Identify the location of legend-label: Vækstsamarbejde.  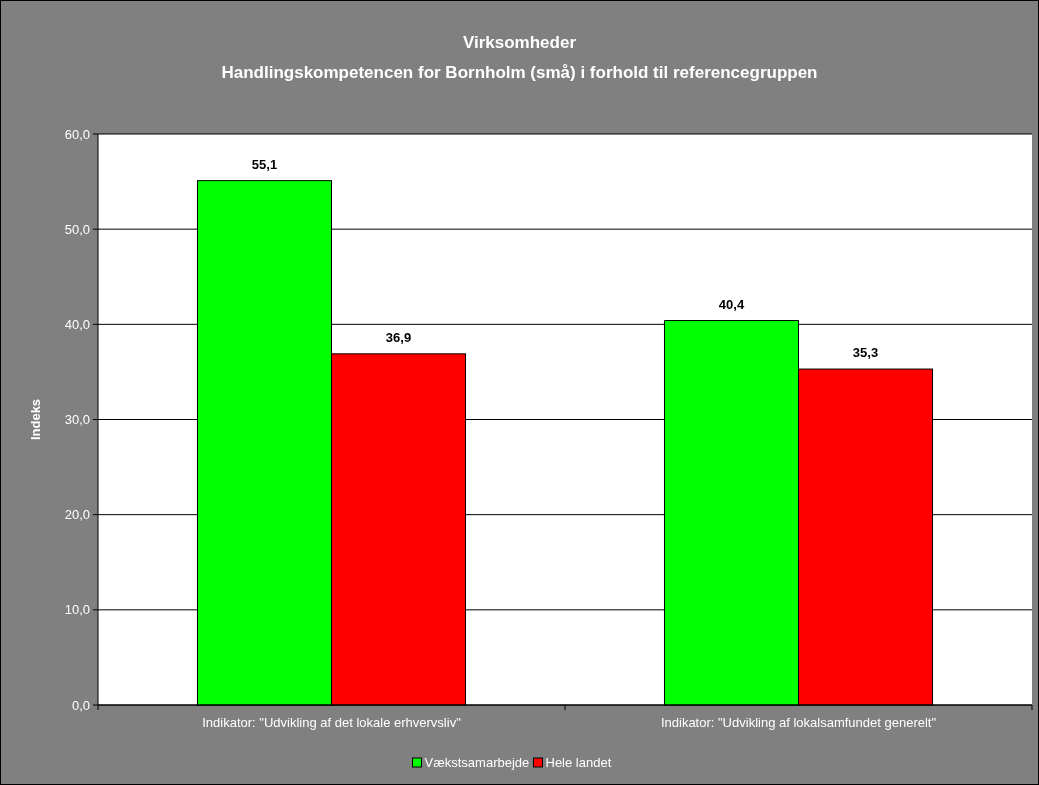
(477, 762).